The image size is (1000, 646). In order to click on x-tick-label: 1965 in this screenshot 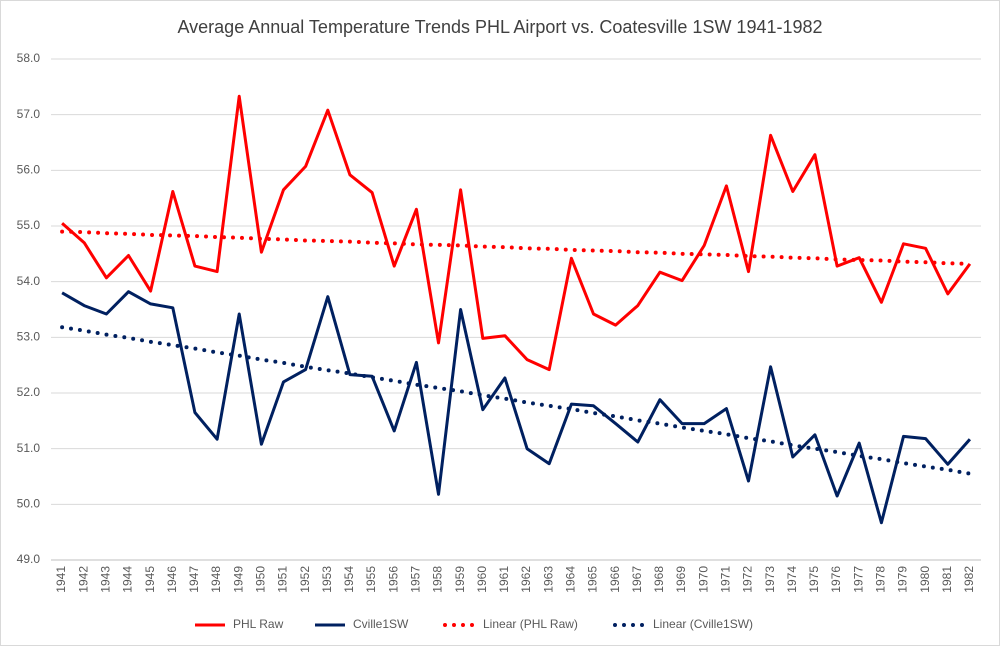, I will do `click(593, 579)`.